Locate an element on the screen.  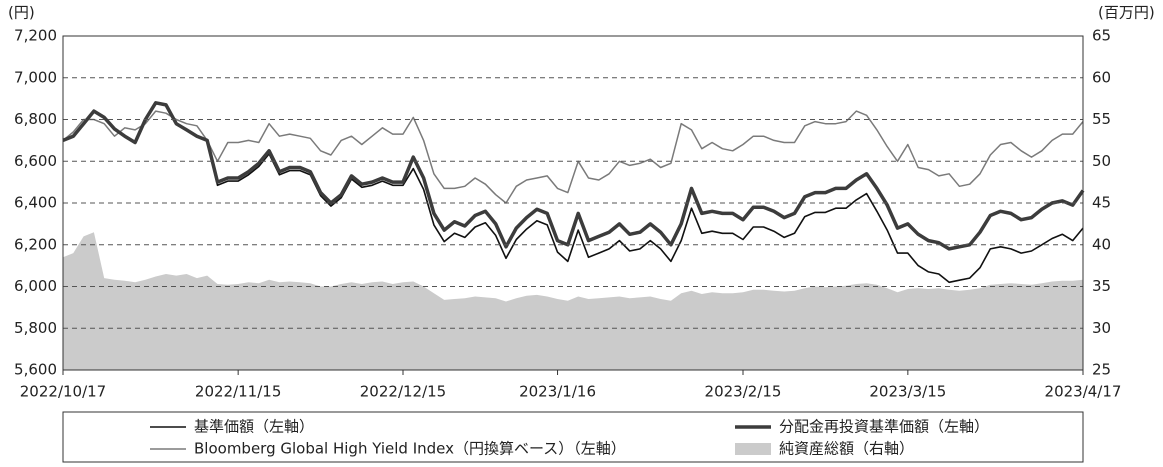
y2-tick-label: 25 is located at coordinates (1101, 370).